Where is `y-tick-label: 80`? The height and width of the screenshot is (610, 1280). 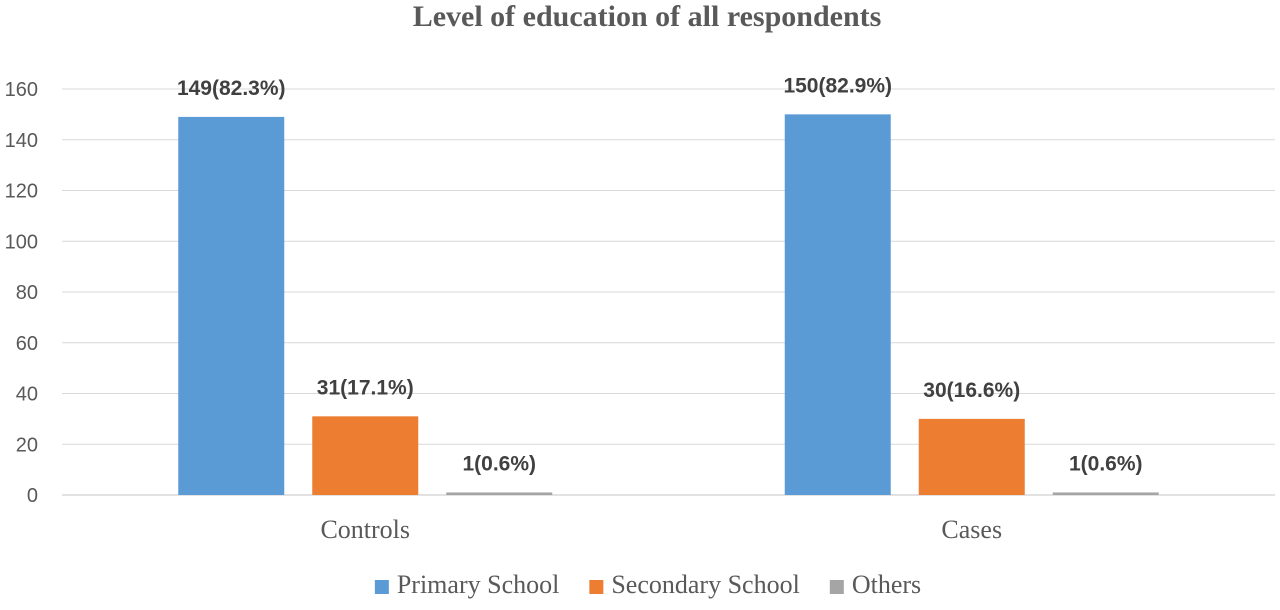
y-tick-label: 80 is located at coordinates (27, 293).